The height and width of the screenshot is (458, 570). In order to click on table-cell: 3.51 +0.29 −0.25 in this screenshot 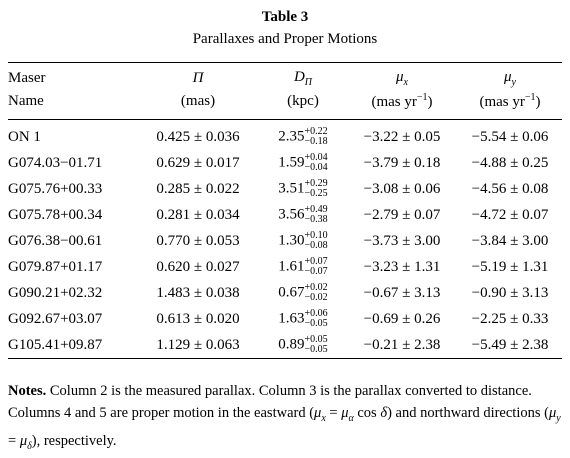, I will do `click(303, 189)`.